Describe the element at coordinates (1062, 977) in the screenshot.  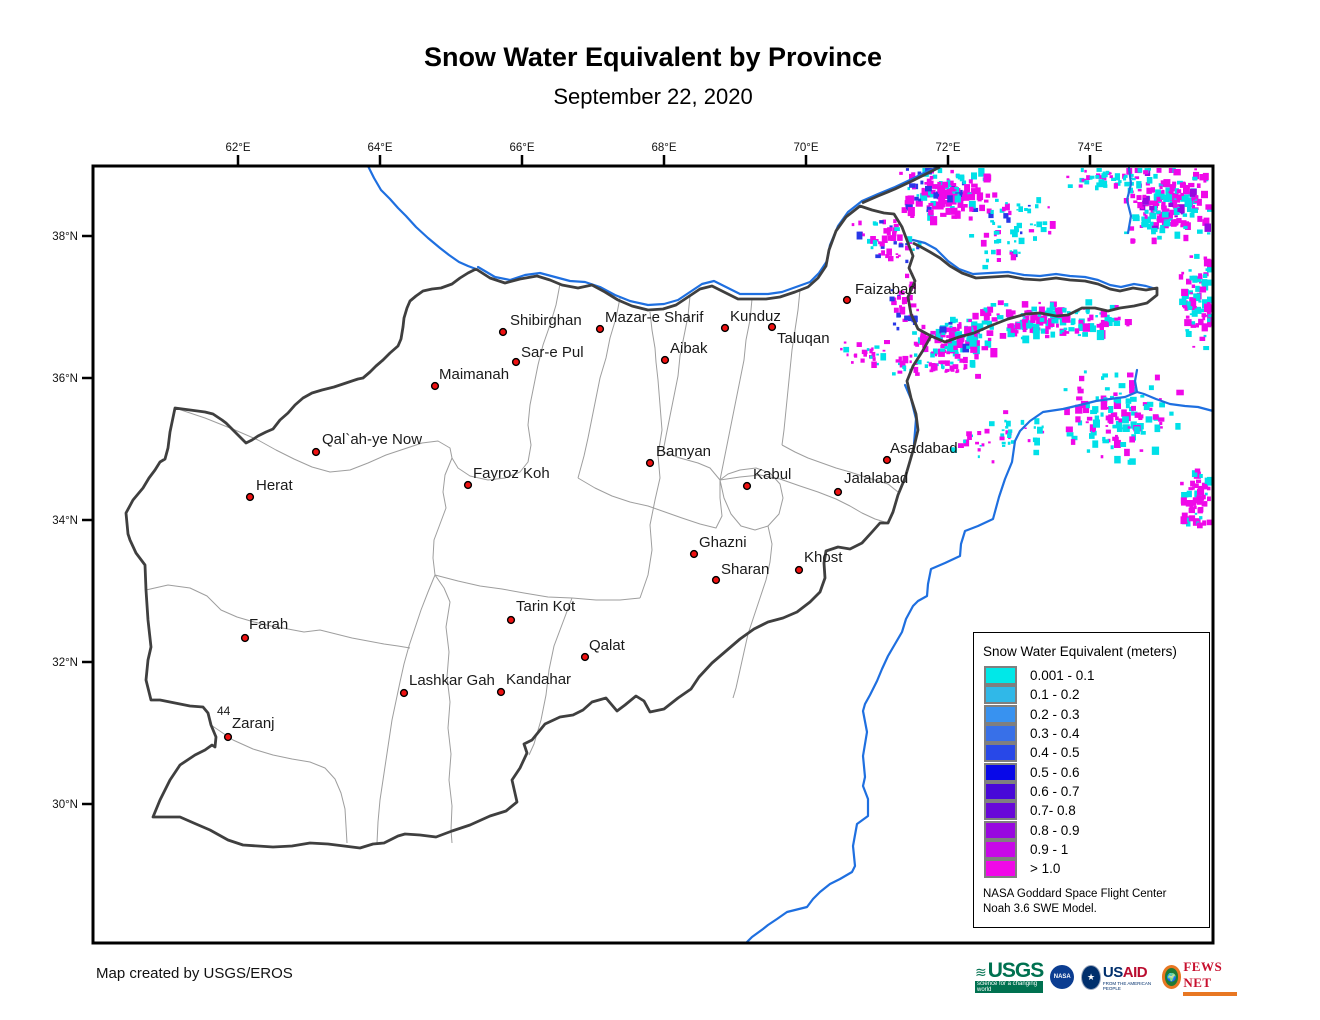
I see `nasa-meatball-icon: NASA` at that location.